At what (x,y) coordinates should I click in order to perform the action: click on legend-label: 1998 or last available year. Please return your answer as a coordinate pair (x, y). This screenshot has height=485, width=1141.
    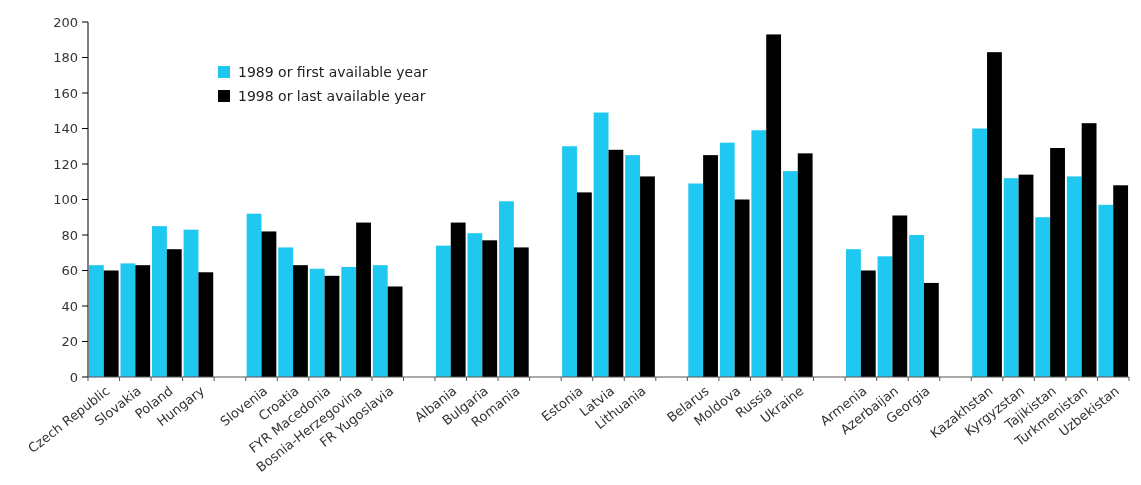
    Looking at the image, I should click on (332, 95).